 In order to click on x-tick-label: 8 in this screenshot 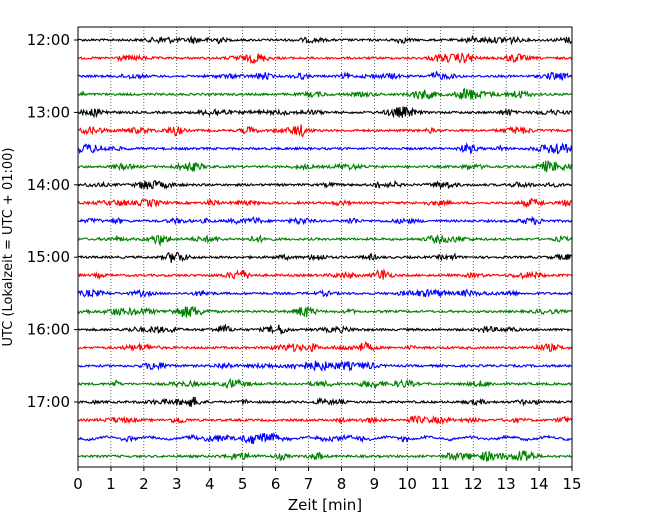, I will do `click(342, 484)`.